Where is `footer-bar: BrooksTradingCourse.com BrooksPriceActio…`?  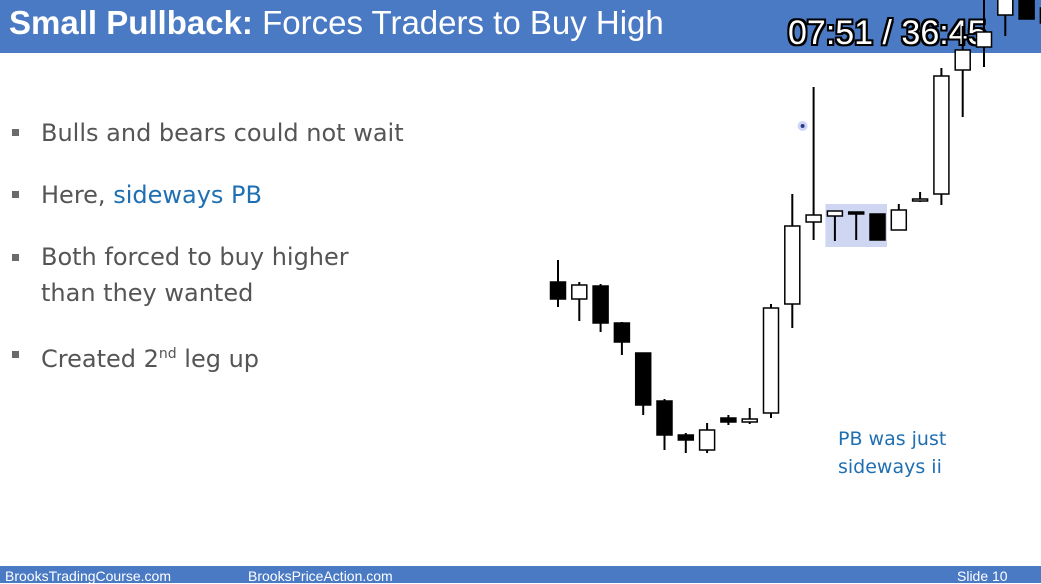 footer-bar: BrooksTradingCourse.com BrooksPriceActio… is located at coordinates (520, 574).